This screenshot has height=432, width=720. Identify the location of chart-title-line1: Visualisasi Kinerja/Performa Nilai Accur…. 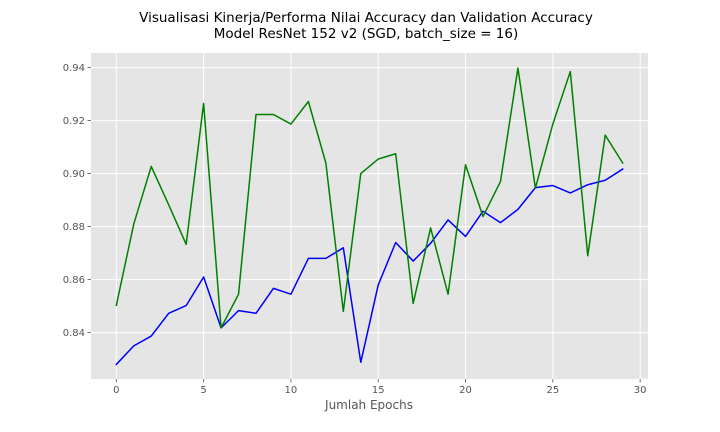
(366, 18).